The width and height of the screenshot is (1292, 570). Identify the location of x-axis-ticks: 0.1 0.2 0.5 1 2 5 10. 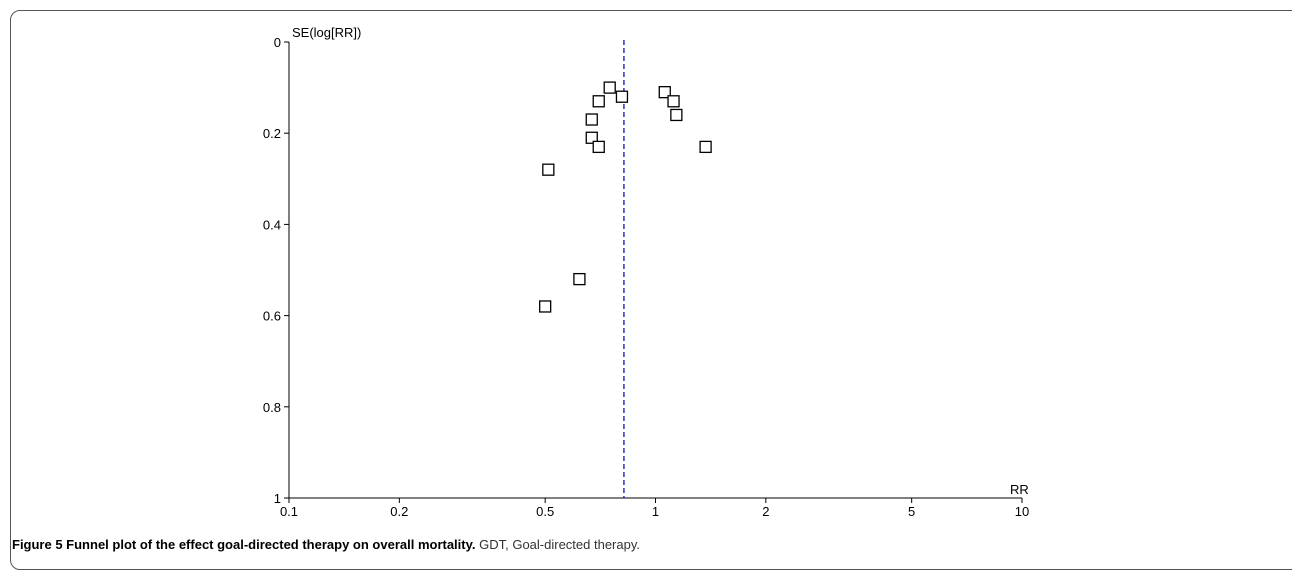
(654, 508).